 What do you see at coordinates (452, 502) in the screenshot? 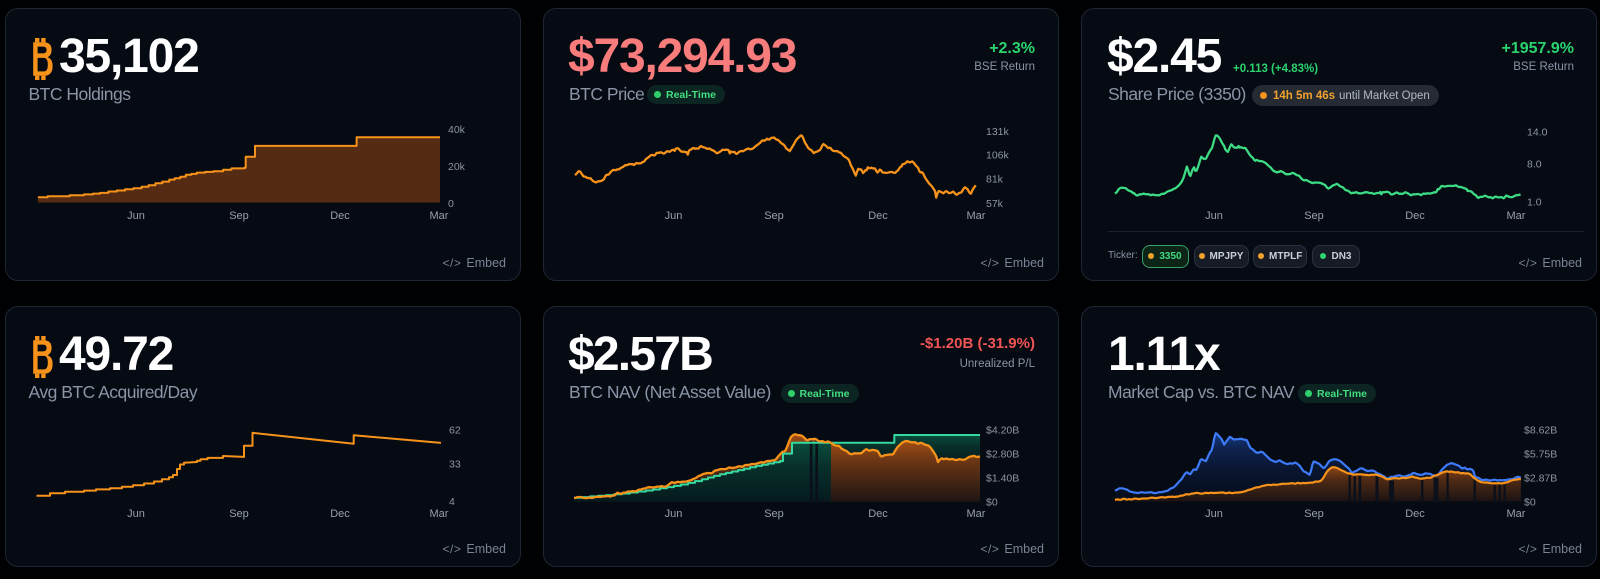
I see `svg-text: 4` at bounding box center [452, 502].